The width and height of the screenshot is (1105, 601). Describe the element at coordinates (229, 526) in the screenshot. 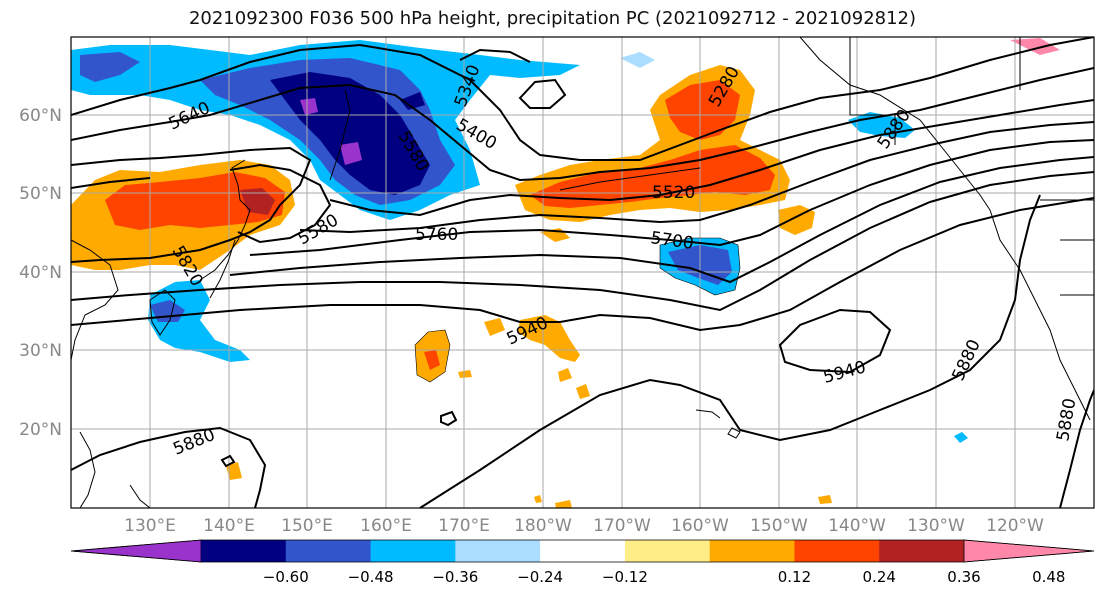

I see `lon-label: 140°E` at that location.